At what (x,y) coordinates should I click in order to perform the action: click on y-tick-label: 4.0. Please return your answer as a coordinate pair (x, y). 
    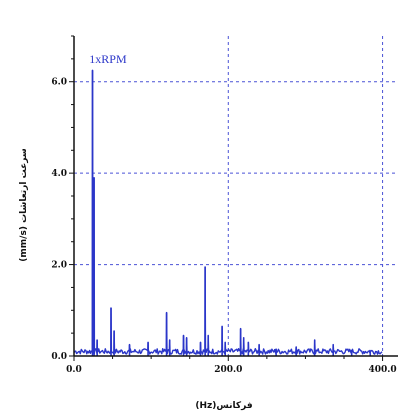
    Looking at the image, I should click on (59, 174).